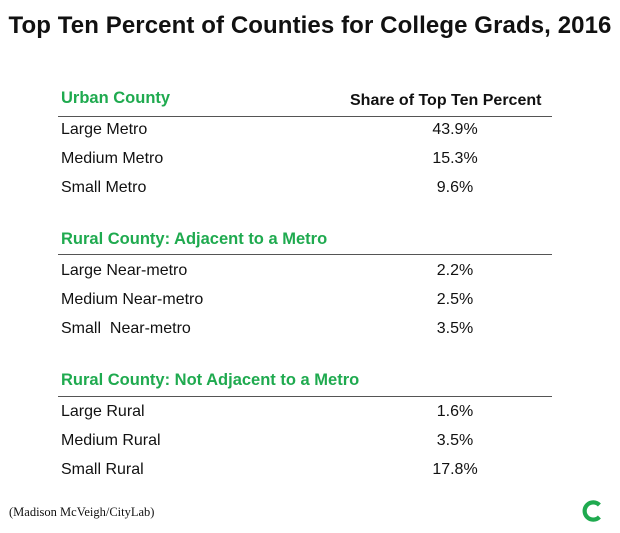 This screenshot has height=533, width=620. I want to click on row-value: 1.6%, so click(455, 411).